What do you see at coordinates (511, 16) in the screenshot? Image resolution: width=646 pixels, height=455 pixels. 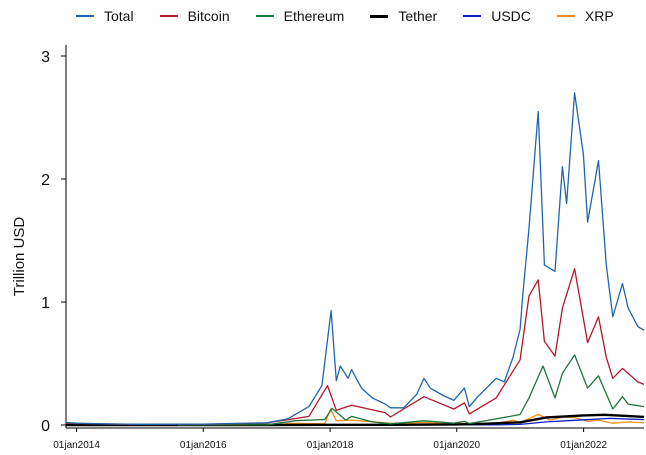 I see `legend-label-usdc: USDC` at bounding box center [511, 16].